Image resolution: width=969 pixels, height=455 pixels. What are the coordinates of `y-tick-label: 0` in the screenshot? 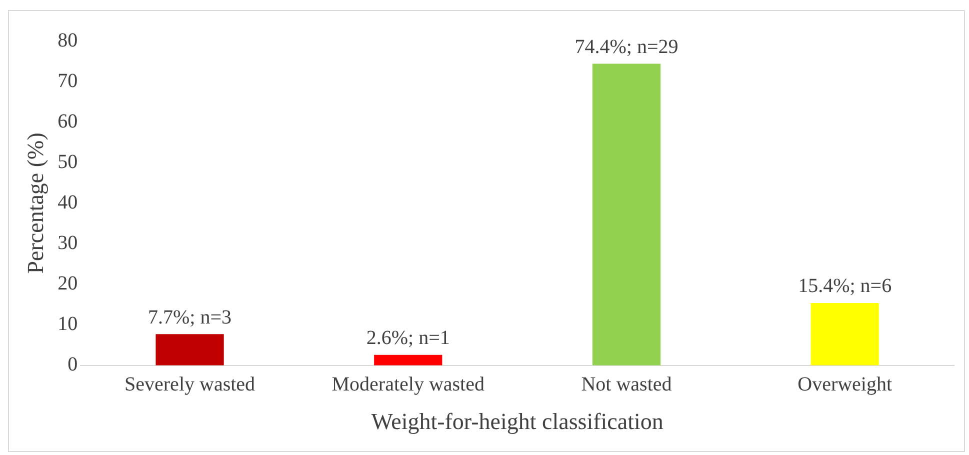 It's located at (73, 365).